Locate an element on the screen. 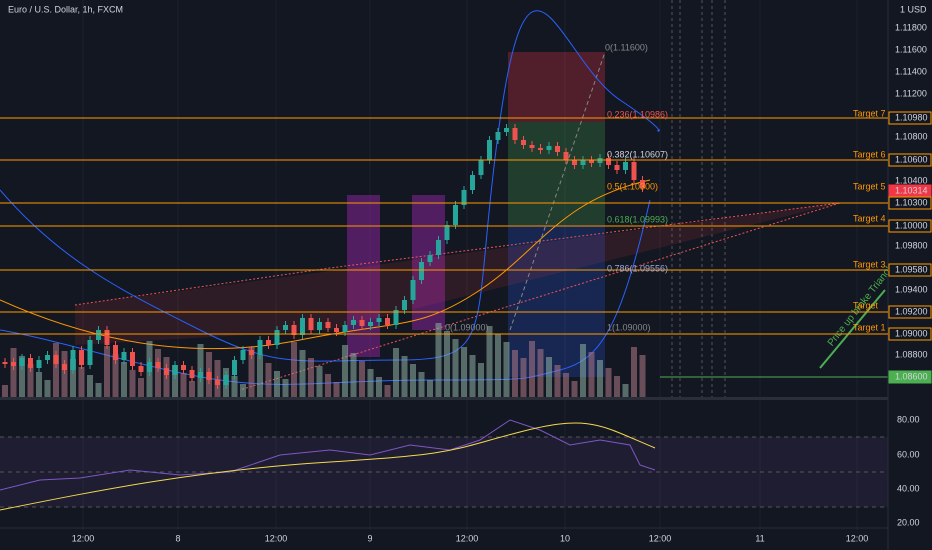 The width and height of the screenshot is (932, 550). target-label: Target 1 is located at coordinates (869, 327).